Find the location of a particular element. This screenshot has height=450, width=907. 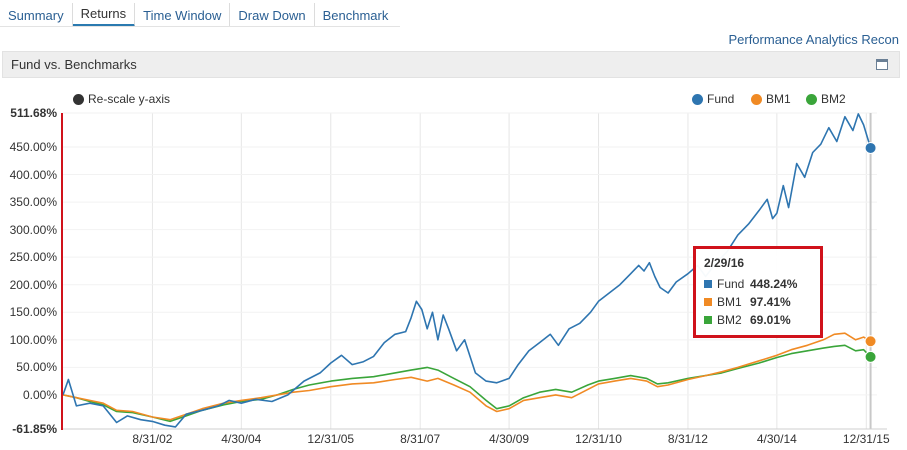

y-tick-label: 350.00% is located at coordinates (33, 202).